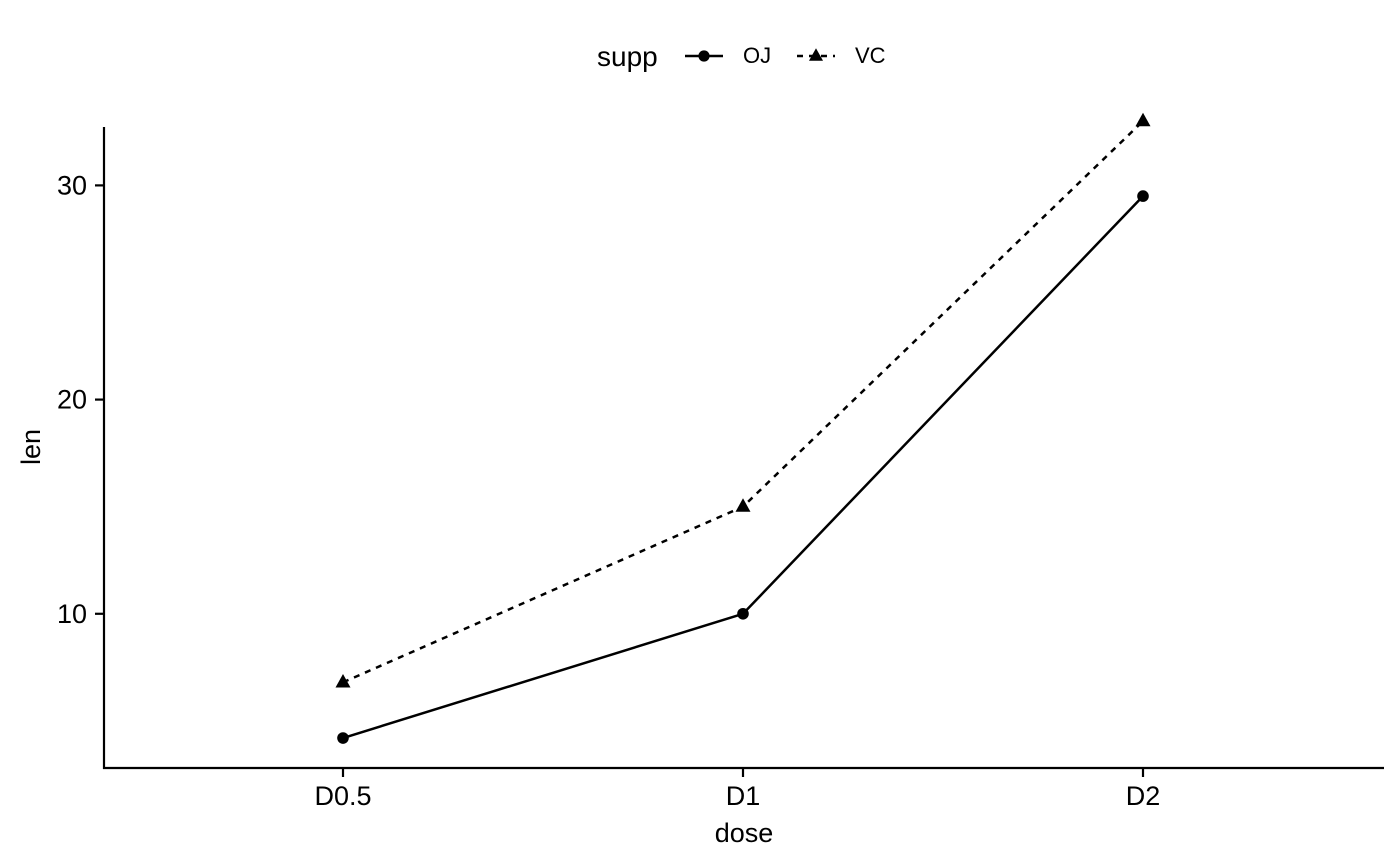  I want to click on x-axis-ticks: D0.5 D1 D2, so click(737, 789).